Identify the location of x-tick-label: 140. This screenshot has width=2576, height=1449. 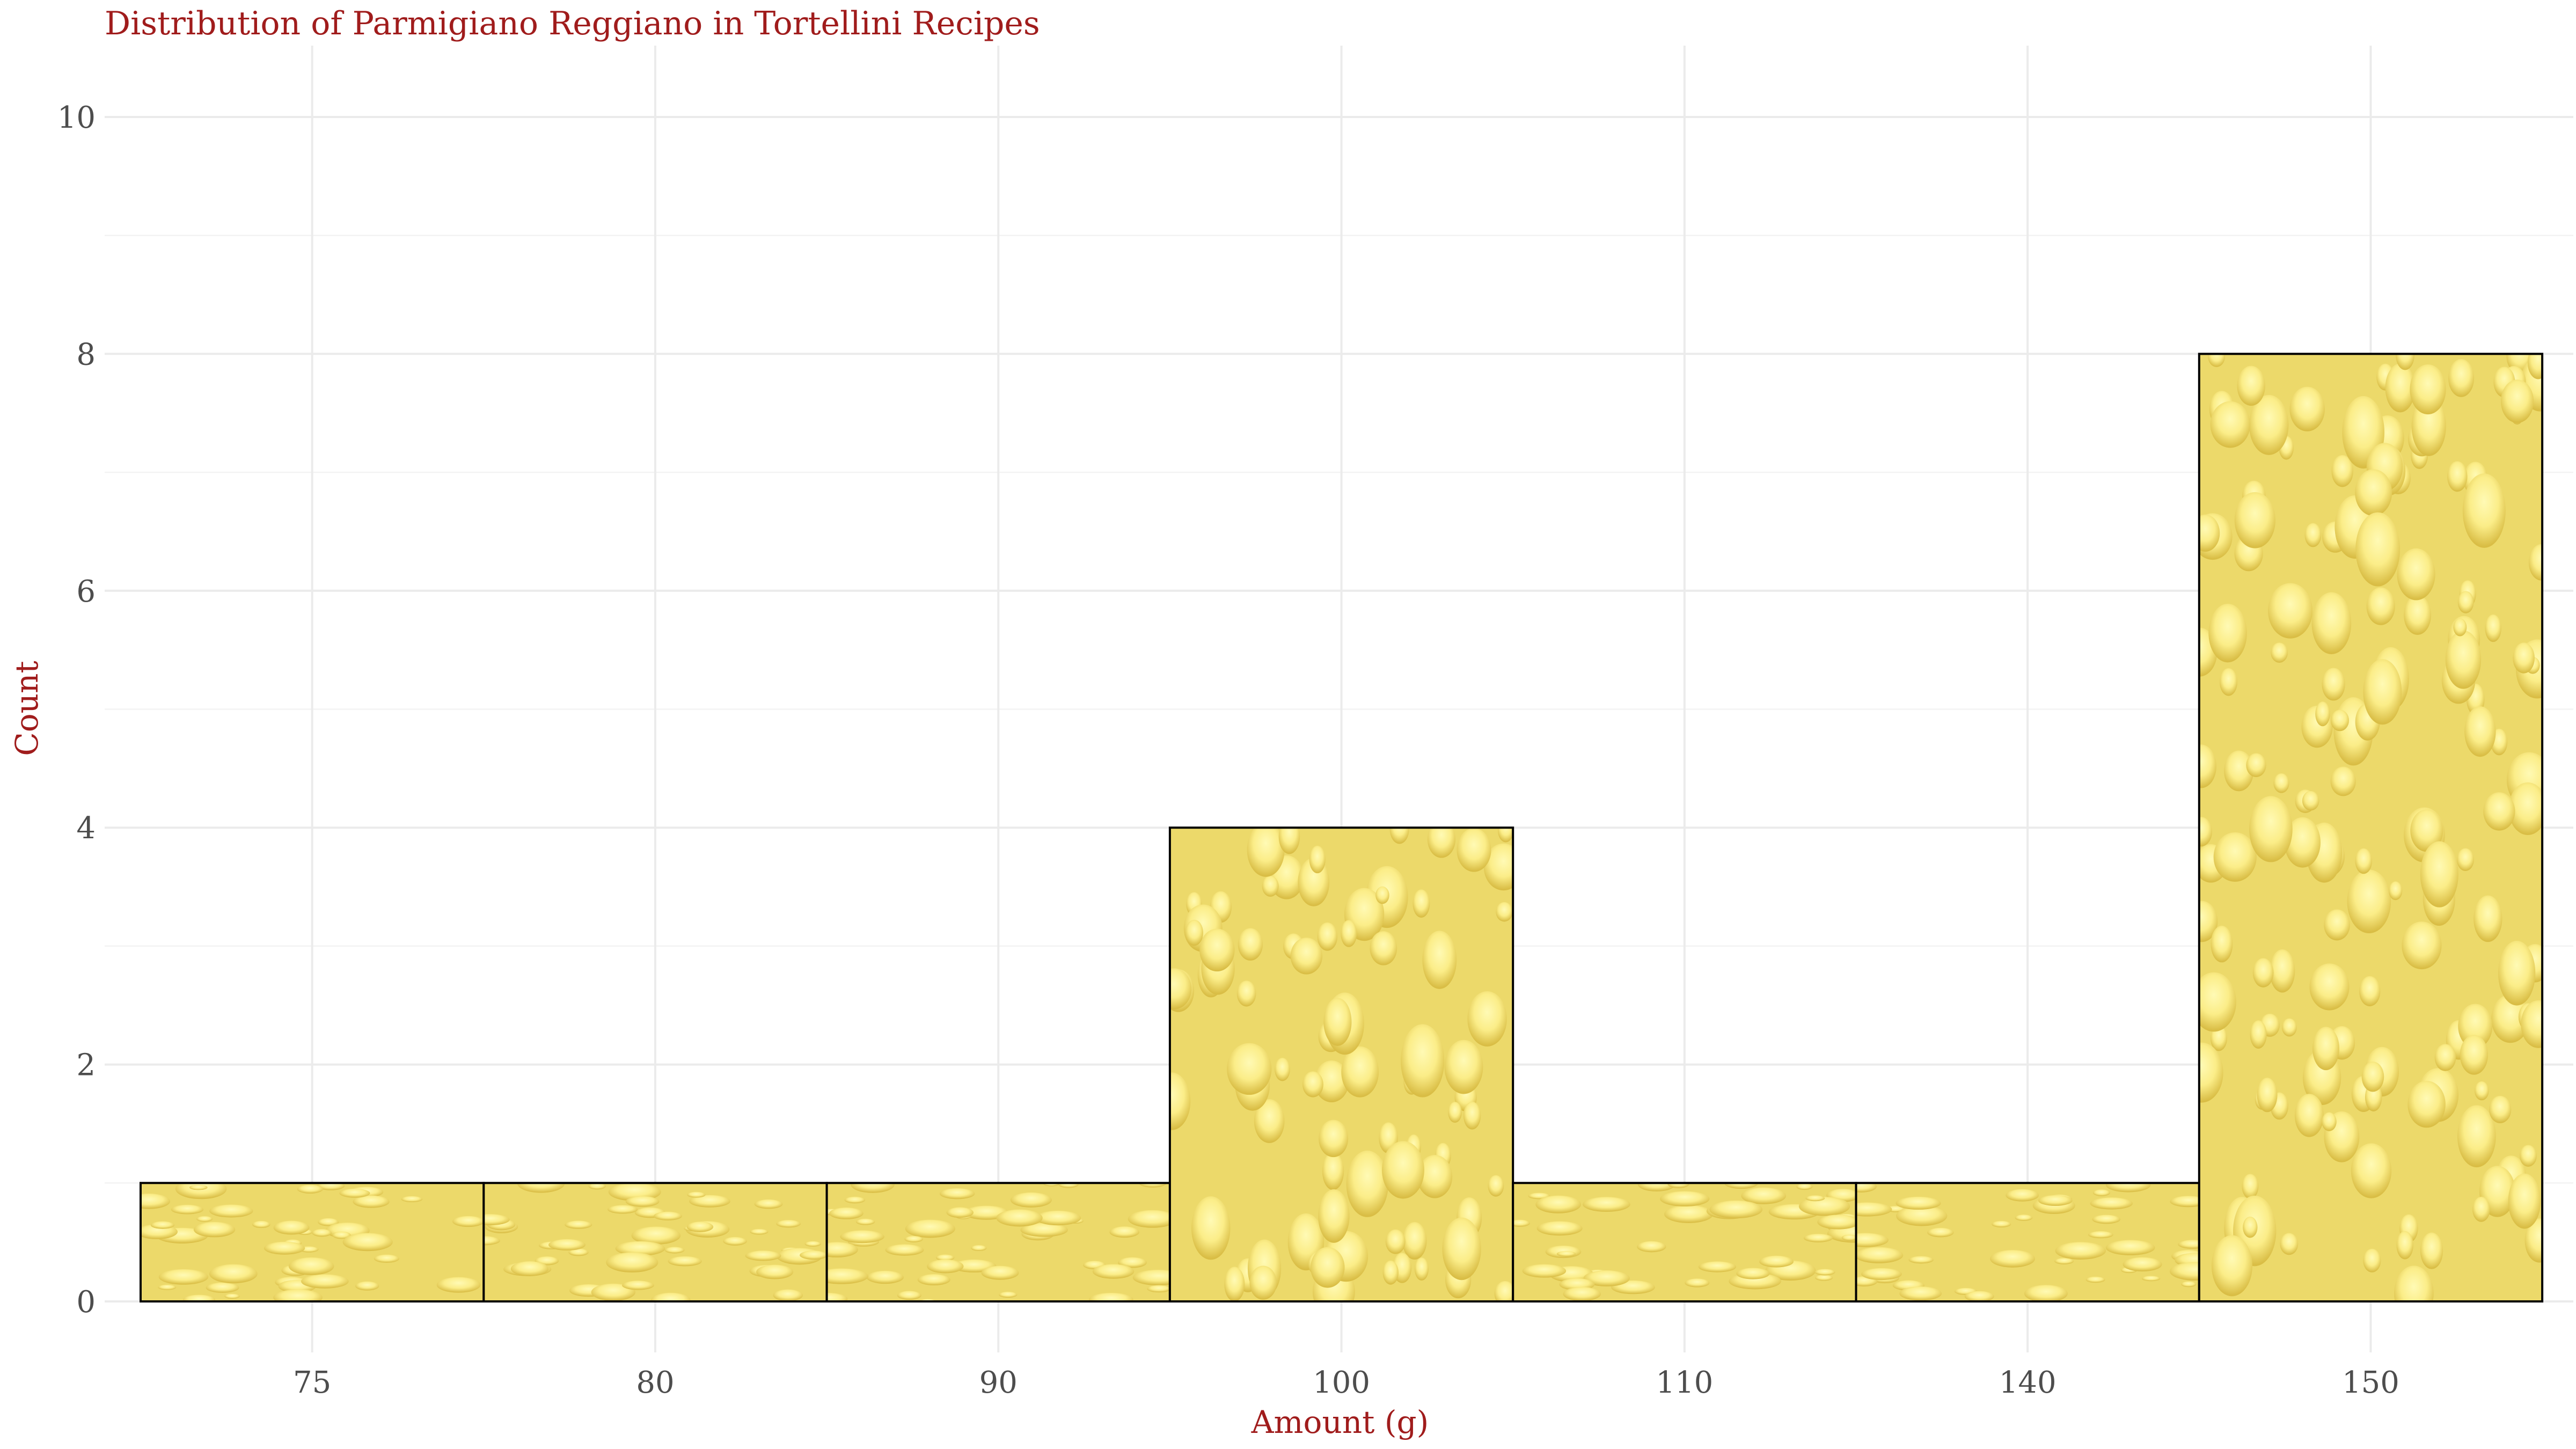
(2028, 1382).